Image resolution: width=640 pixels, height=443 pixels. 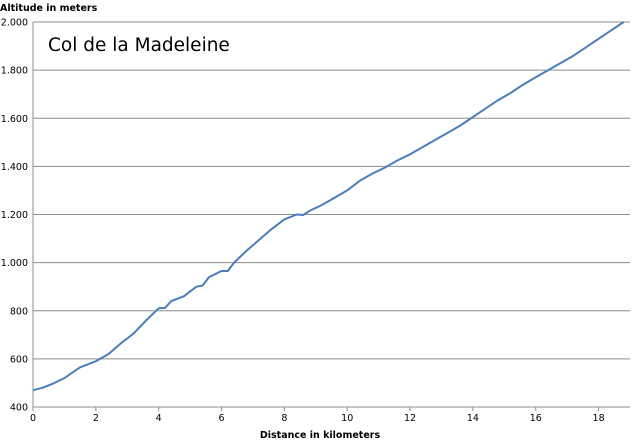 I want to click on y-tick-label: 1.200, so click(x=14, y=215).